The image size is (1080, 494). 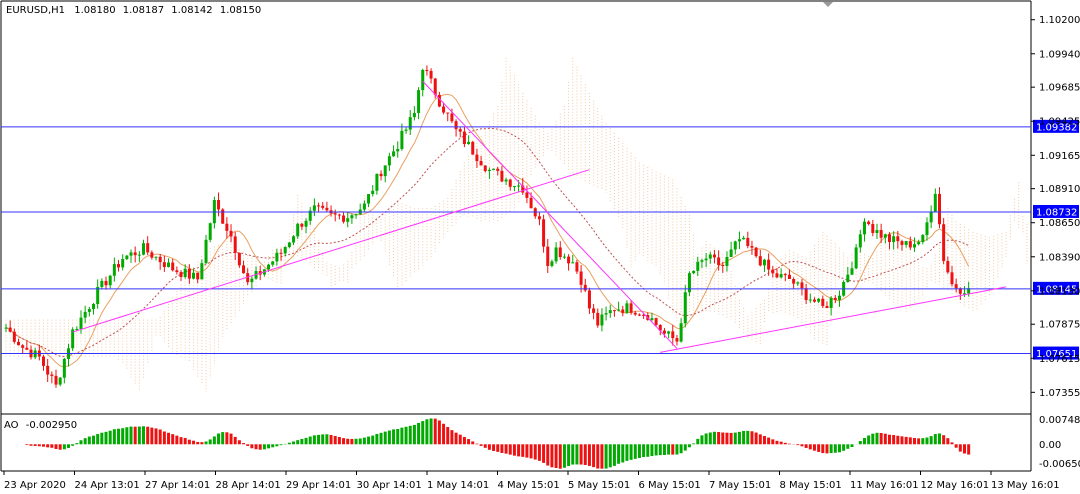 What do you see at coordinates (1059, 257) in the screenshot?
I see `price-tick-label: 1.08390` at bounding box center [1059, 257].